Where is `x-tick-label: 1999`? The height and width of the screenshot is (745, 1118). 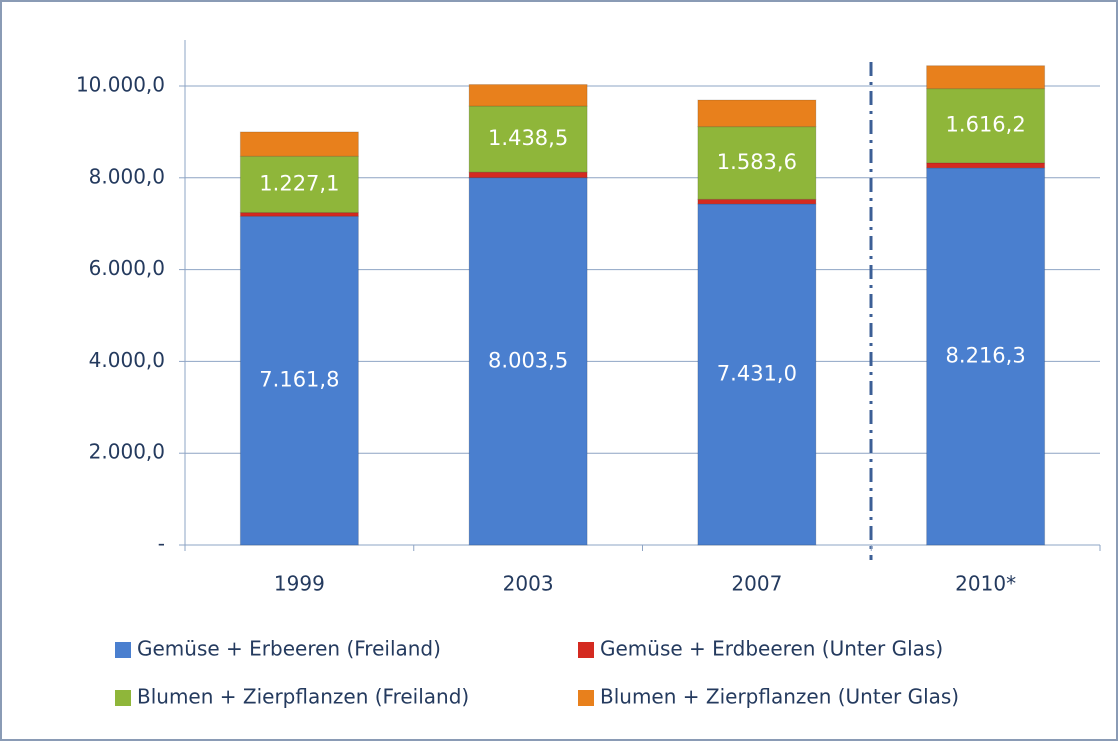 x-tick-label: 1999 is located at coordinates (299, 584).